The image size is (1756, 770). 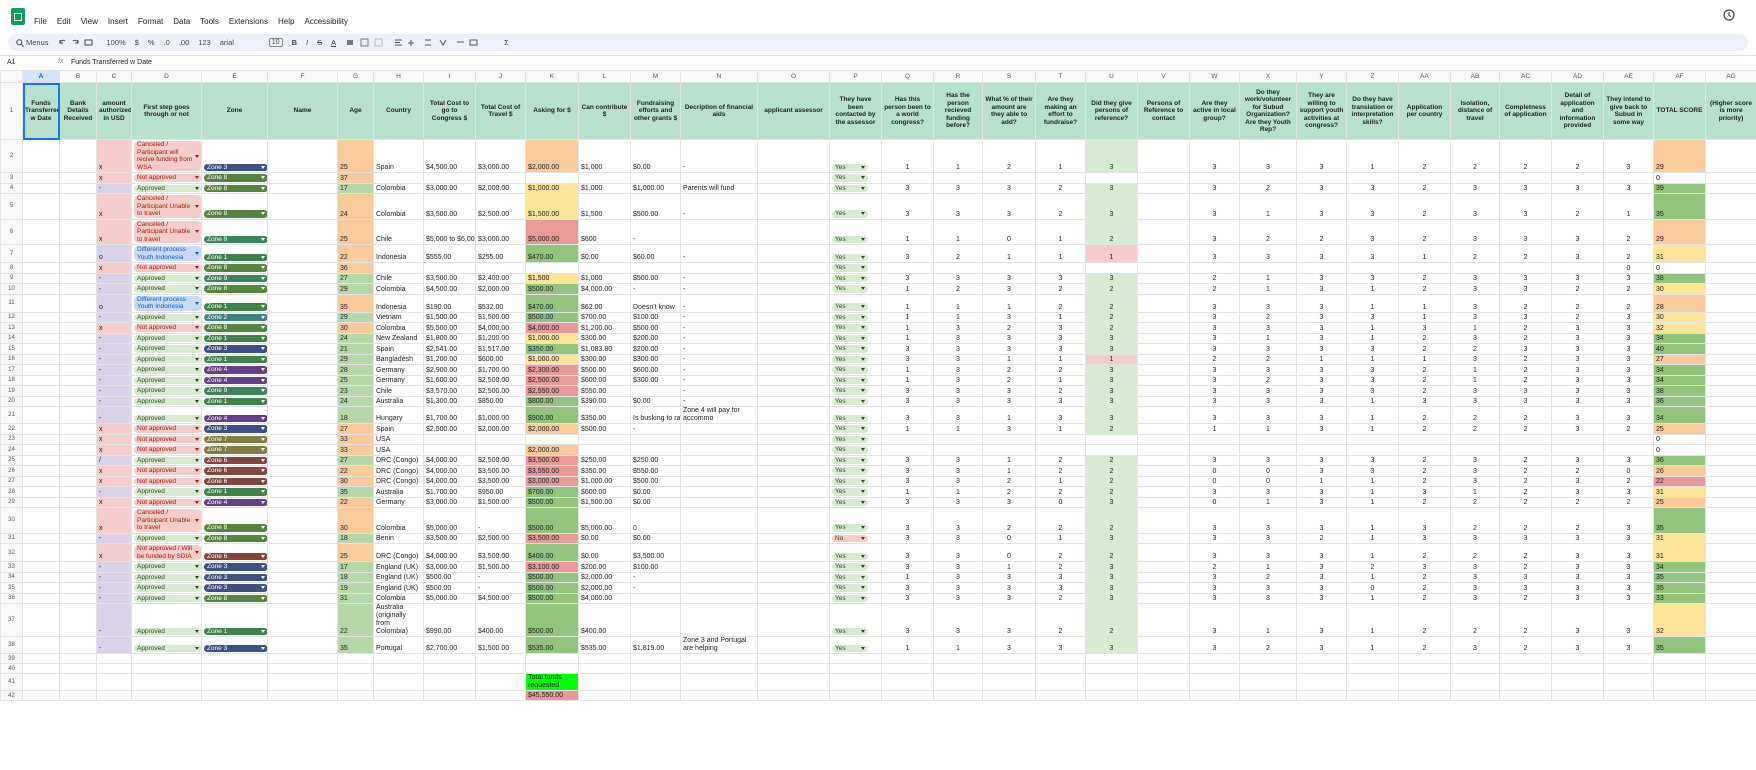 What do you see at coordinates (117, 21) in the screenshot?
I see `menu-item: Insert` at bounding box center [117, 21].